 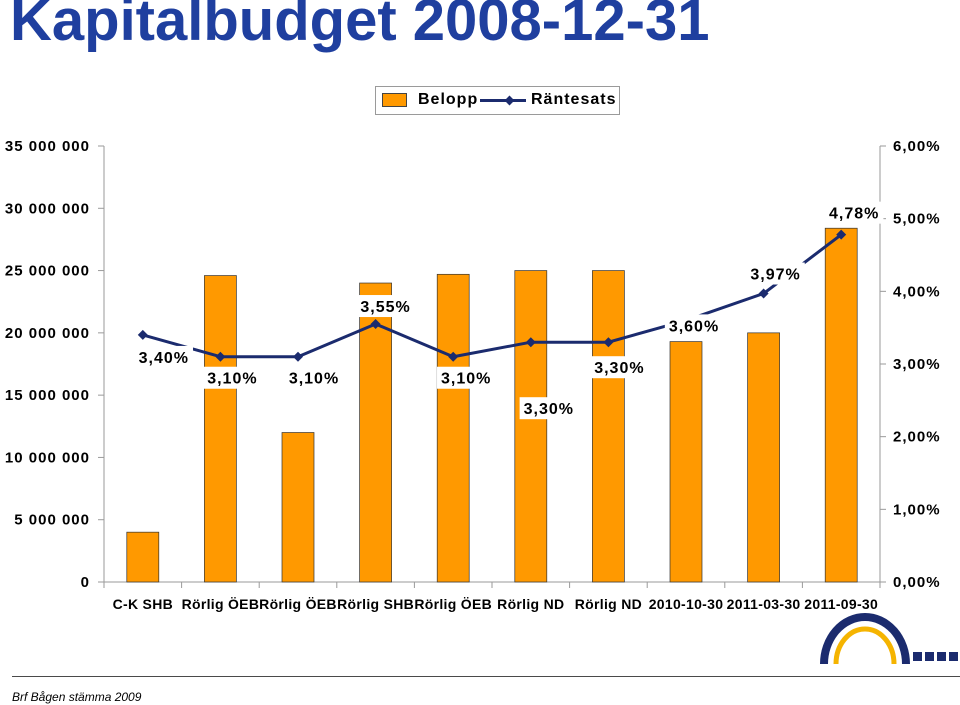 I want to click on line-series-rantesats, so click(x=492, y=295).